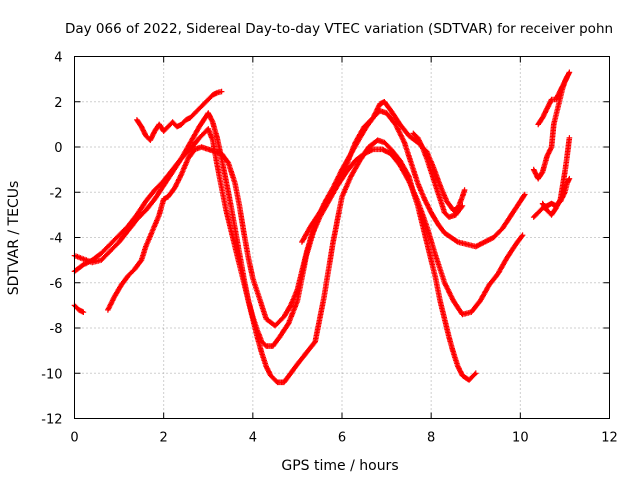 The height and width of the screenshot is (480, 640). I want to click on series-arc-f, so click(383, 172).